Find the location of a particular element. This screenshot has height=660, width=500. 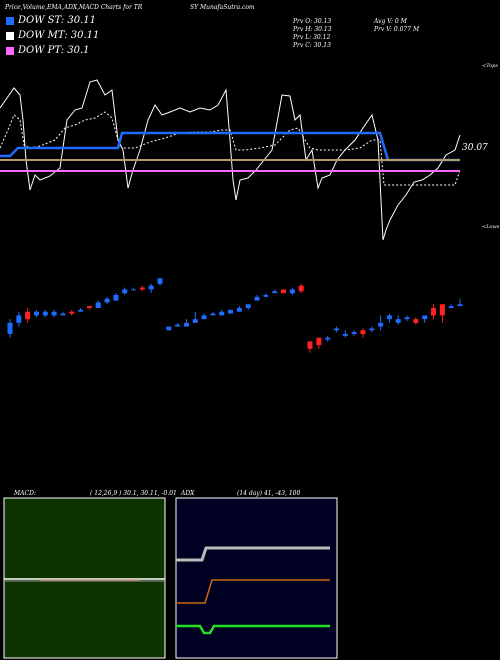

prev-open: Prv O: 30.13 is located at coordinates (312, 21).